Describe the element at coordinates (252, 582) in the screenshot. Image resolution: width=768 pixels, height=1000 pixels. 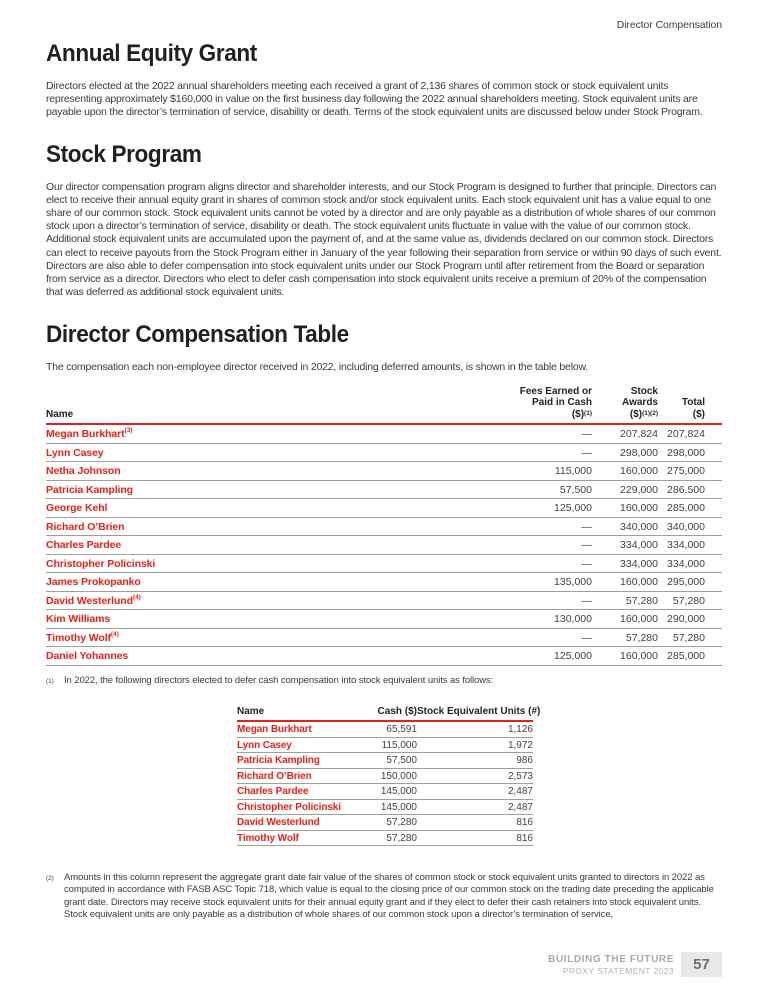
I see `director-name-cell: James Prokopanko` at that location.